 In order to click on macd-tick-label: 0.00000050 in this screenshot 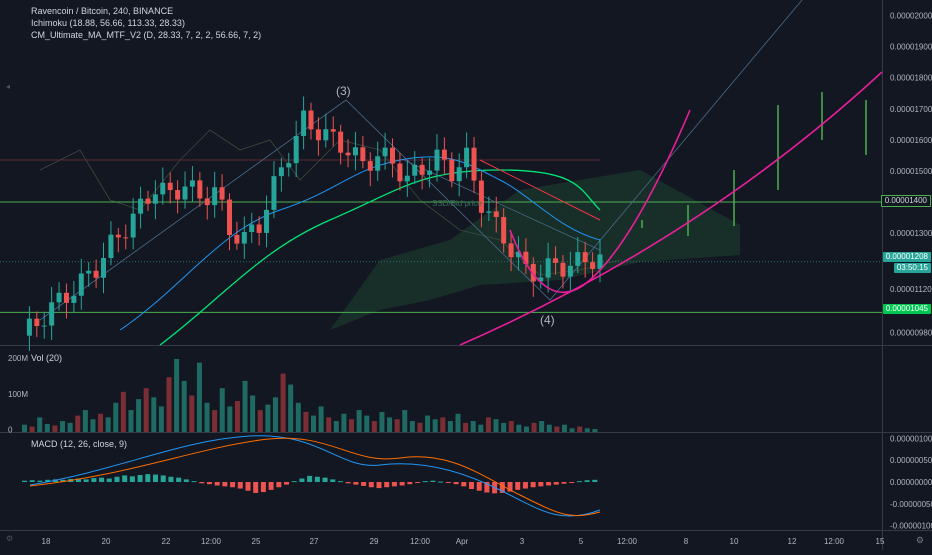, I will do `click(911, 460)`.